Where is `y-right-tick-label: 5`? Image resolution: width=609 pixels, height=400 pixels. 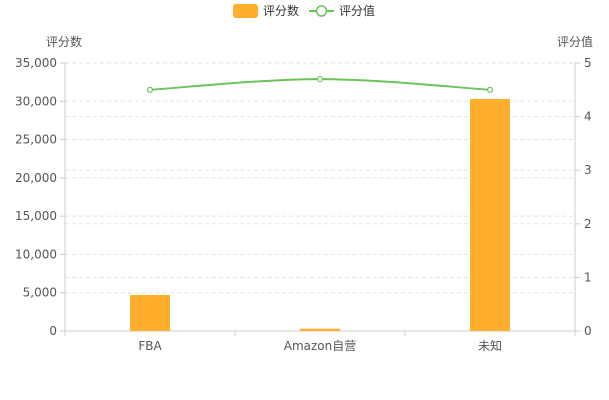
y-right-tick-label: 5 is located at coordinates (588, 63).